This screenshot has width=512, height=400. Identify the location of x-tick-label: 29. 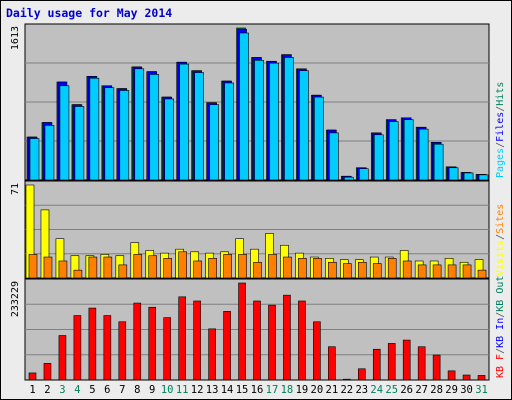
(451, 390).